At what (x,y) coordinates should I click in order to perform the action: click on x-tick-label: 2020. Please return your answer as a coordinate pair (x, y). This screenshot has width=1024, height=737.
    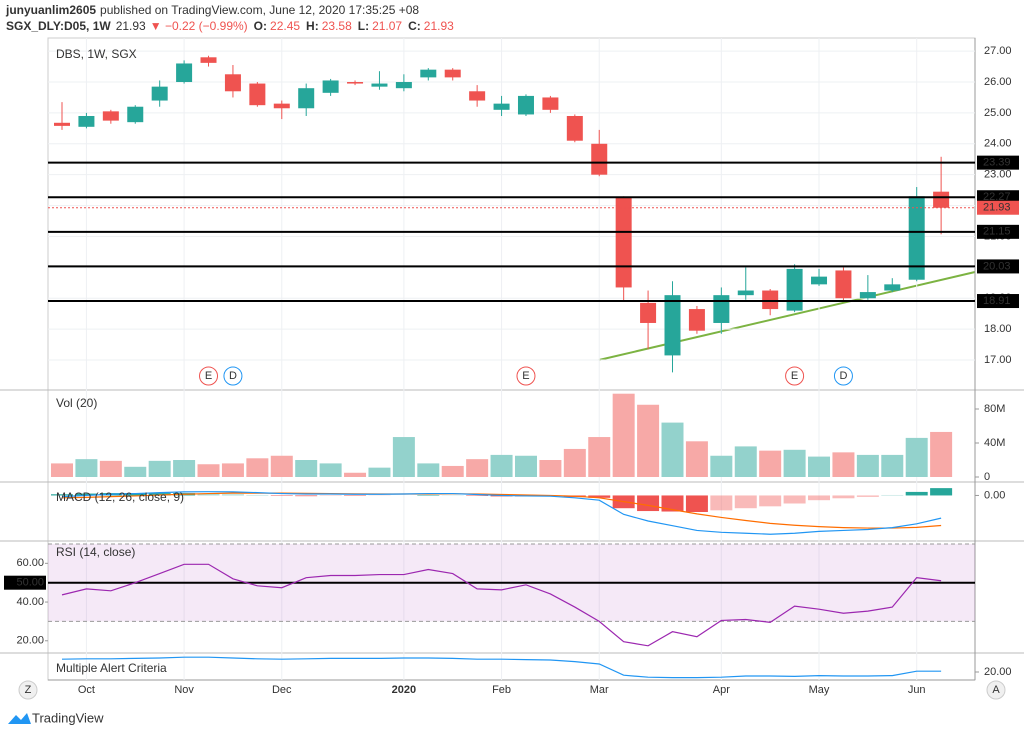
    Looking at the image, I should click on (404, 690).